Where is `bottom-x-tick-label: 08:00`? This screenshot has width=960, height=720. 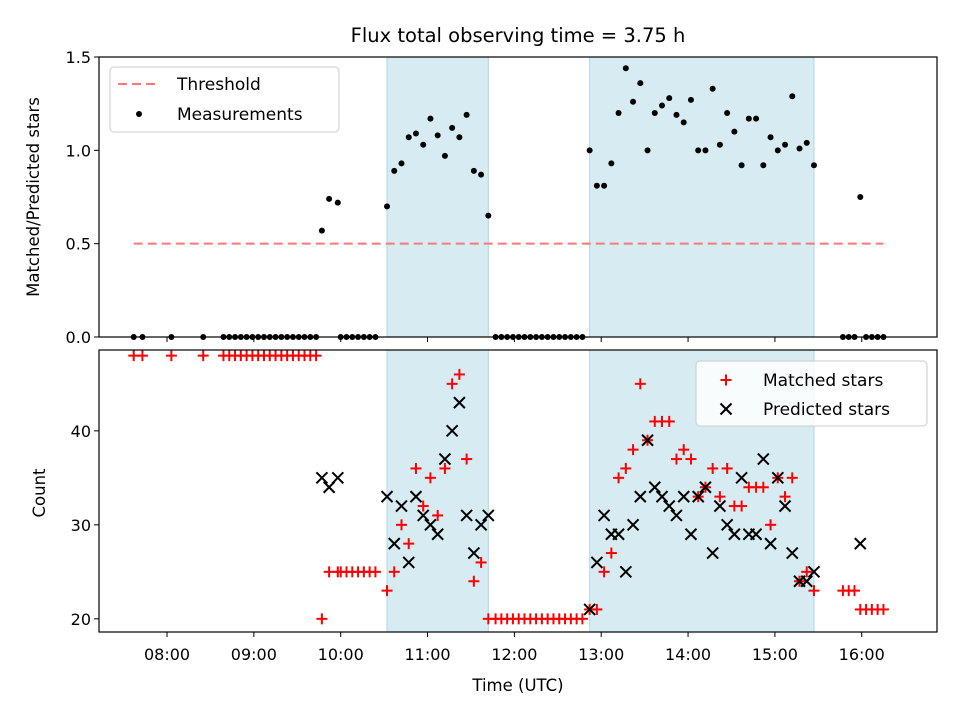 bottom-x-tick-label: 08:00 is located at coordinates (167, 654).